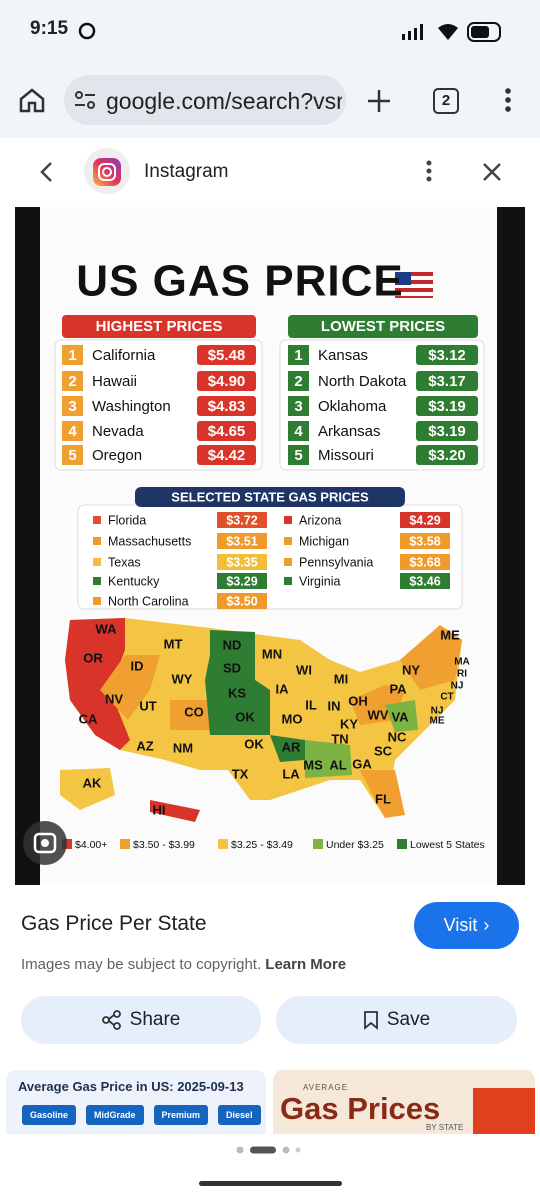 The image size is (540, 1199). I want to click on save-button: Save, so click(396, 1020).